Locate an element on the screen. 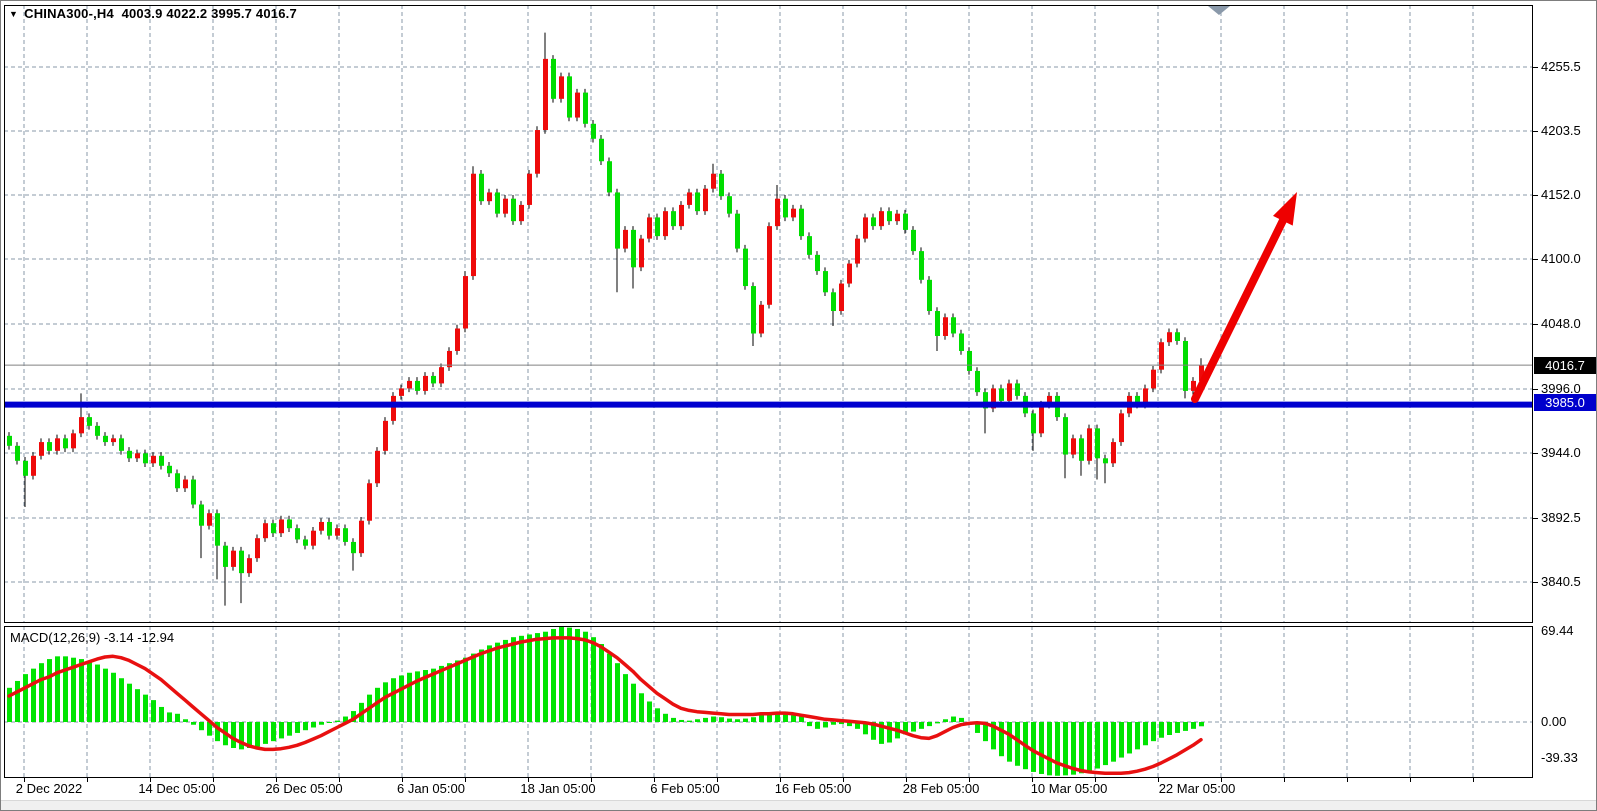  title-low-value: 3995.7 is located at coordinates (232, 13).